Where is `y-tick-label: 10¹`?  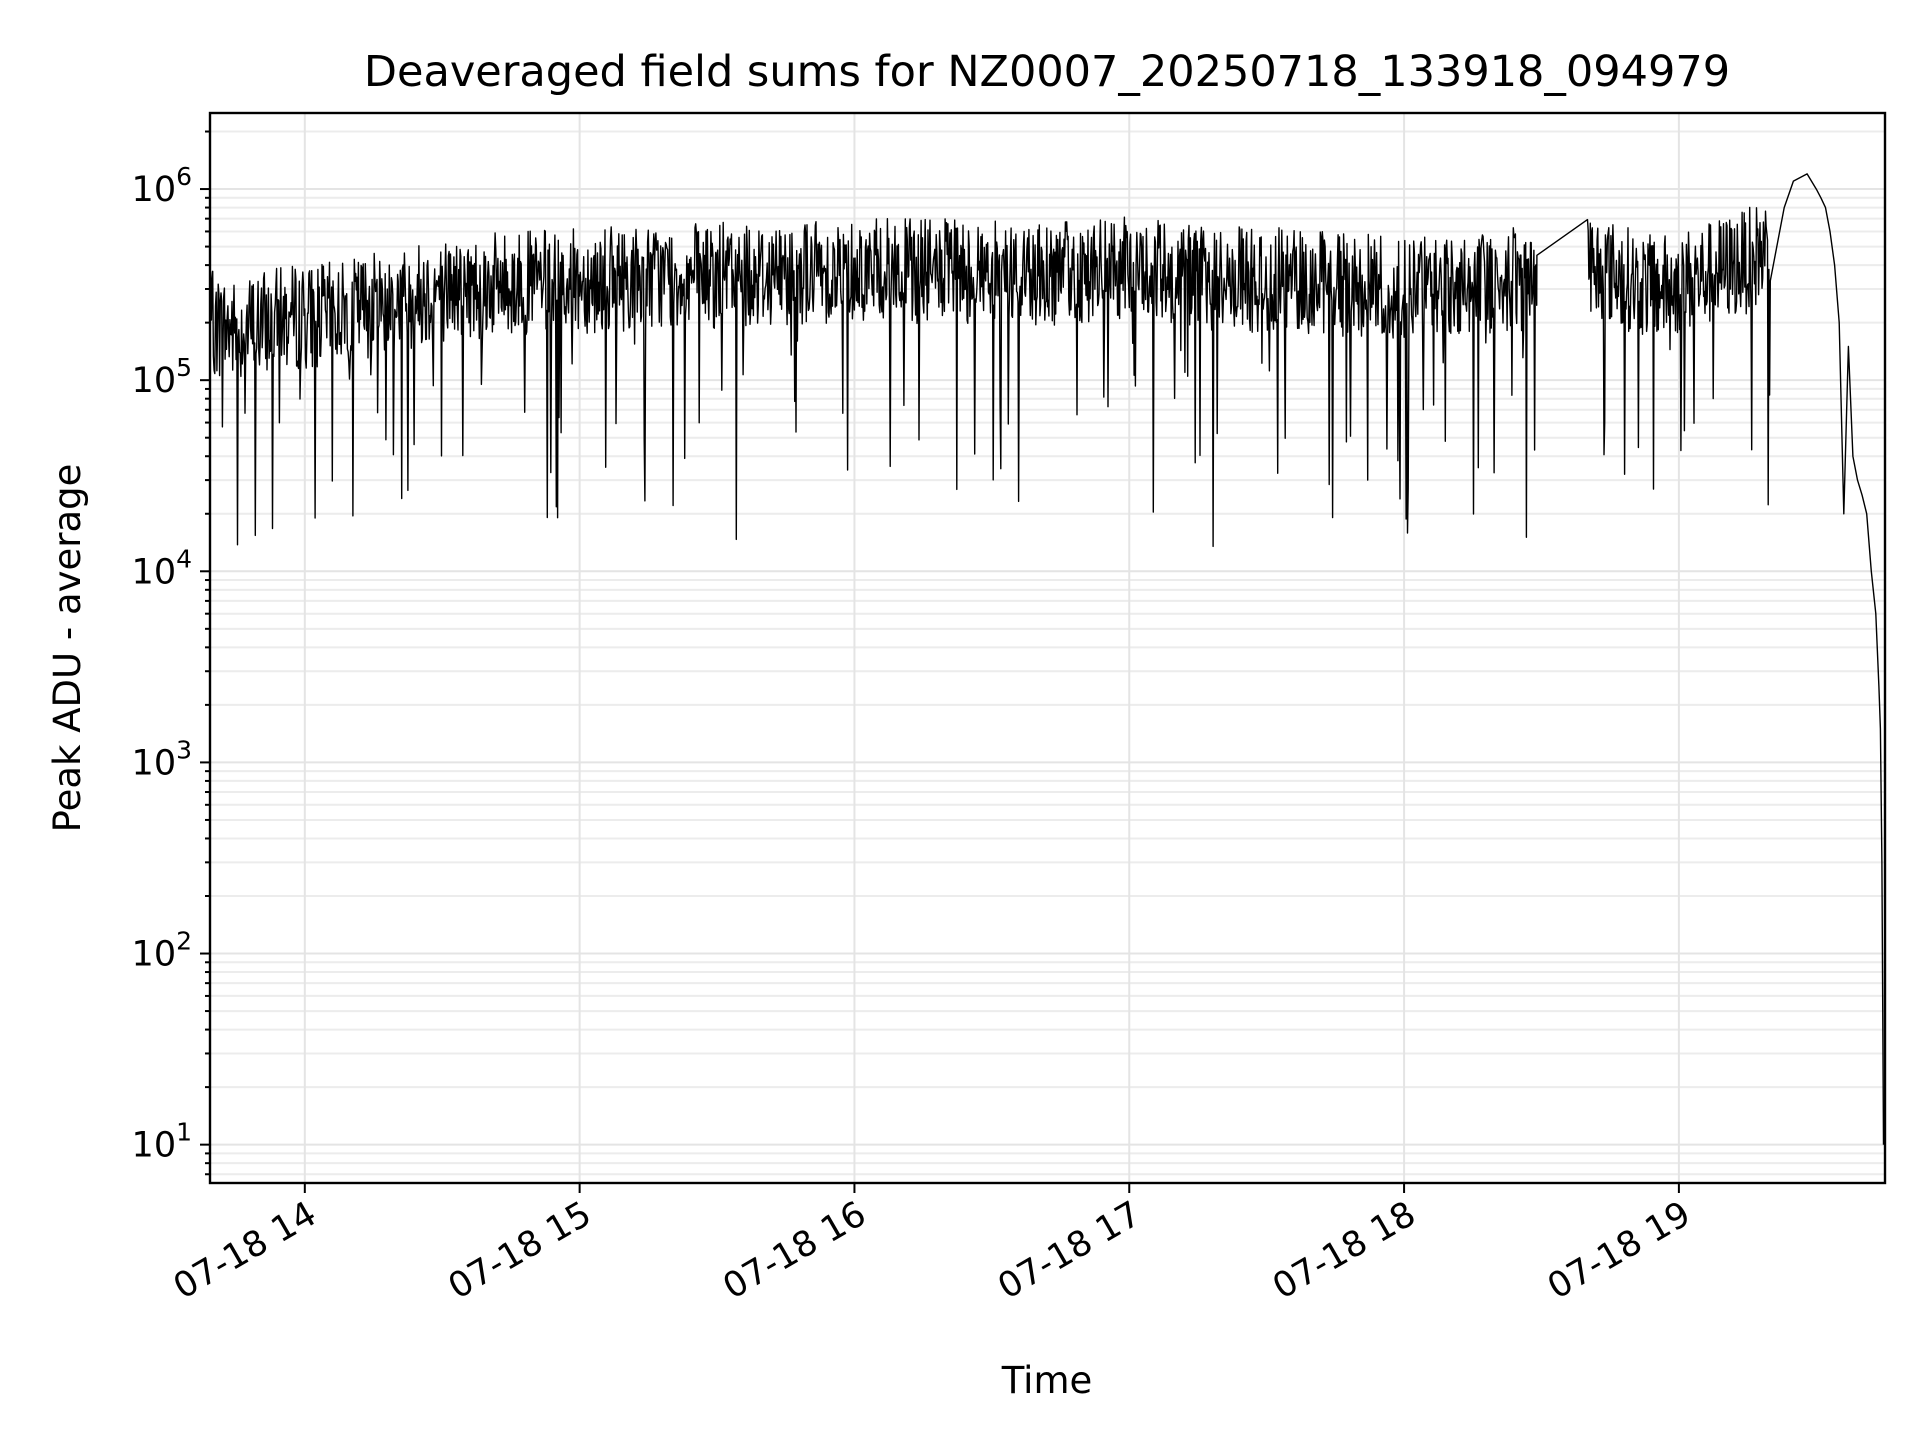 y-tick-label: 10¹ is located at coordinates (162, 1142).